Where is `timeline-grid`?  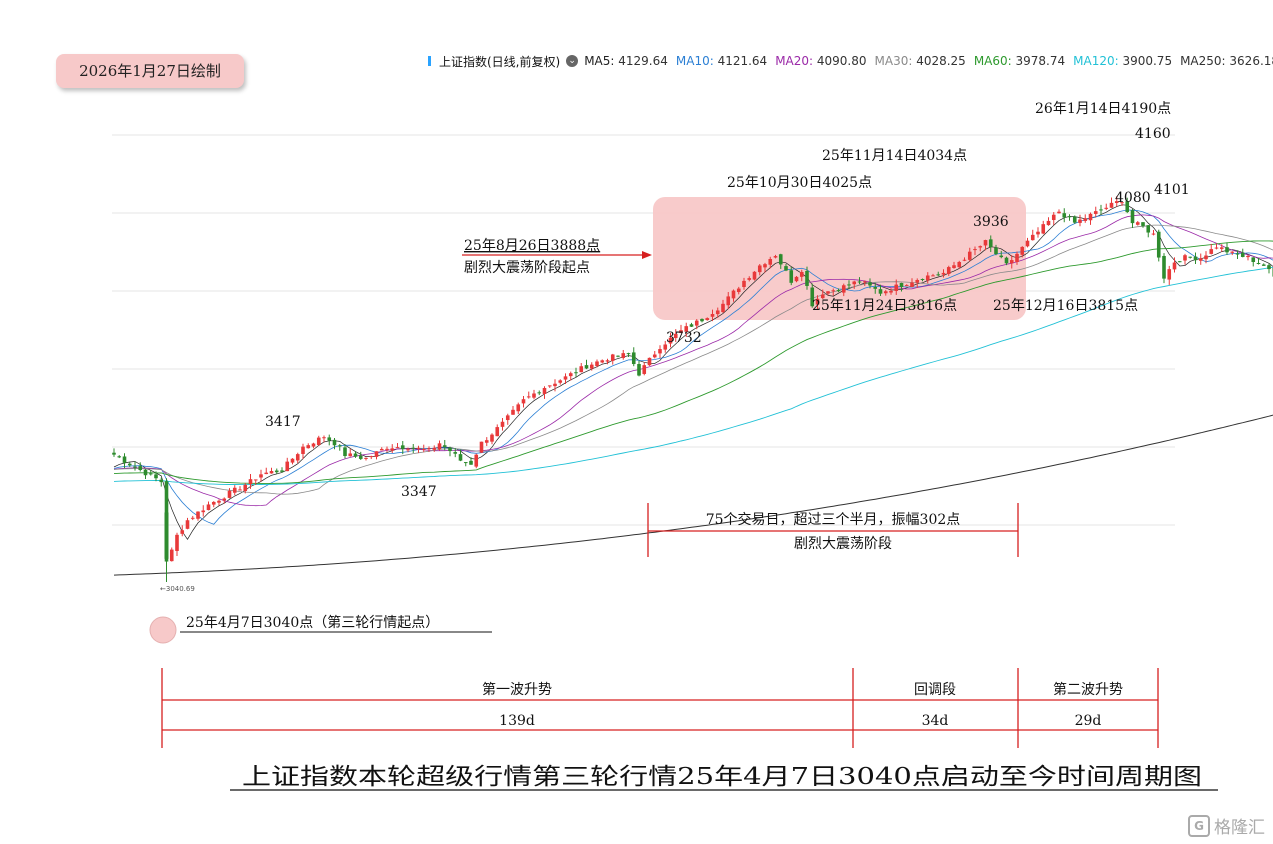 timeline-grid is located at coordinates (660, 708).